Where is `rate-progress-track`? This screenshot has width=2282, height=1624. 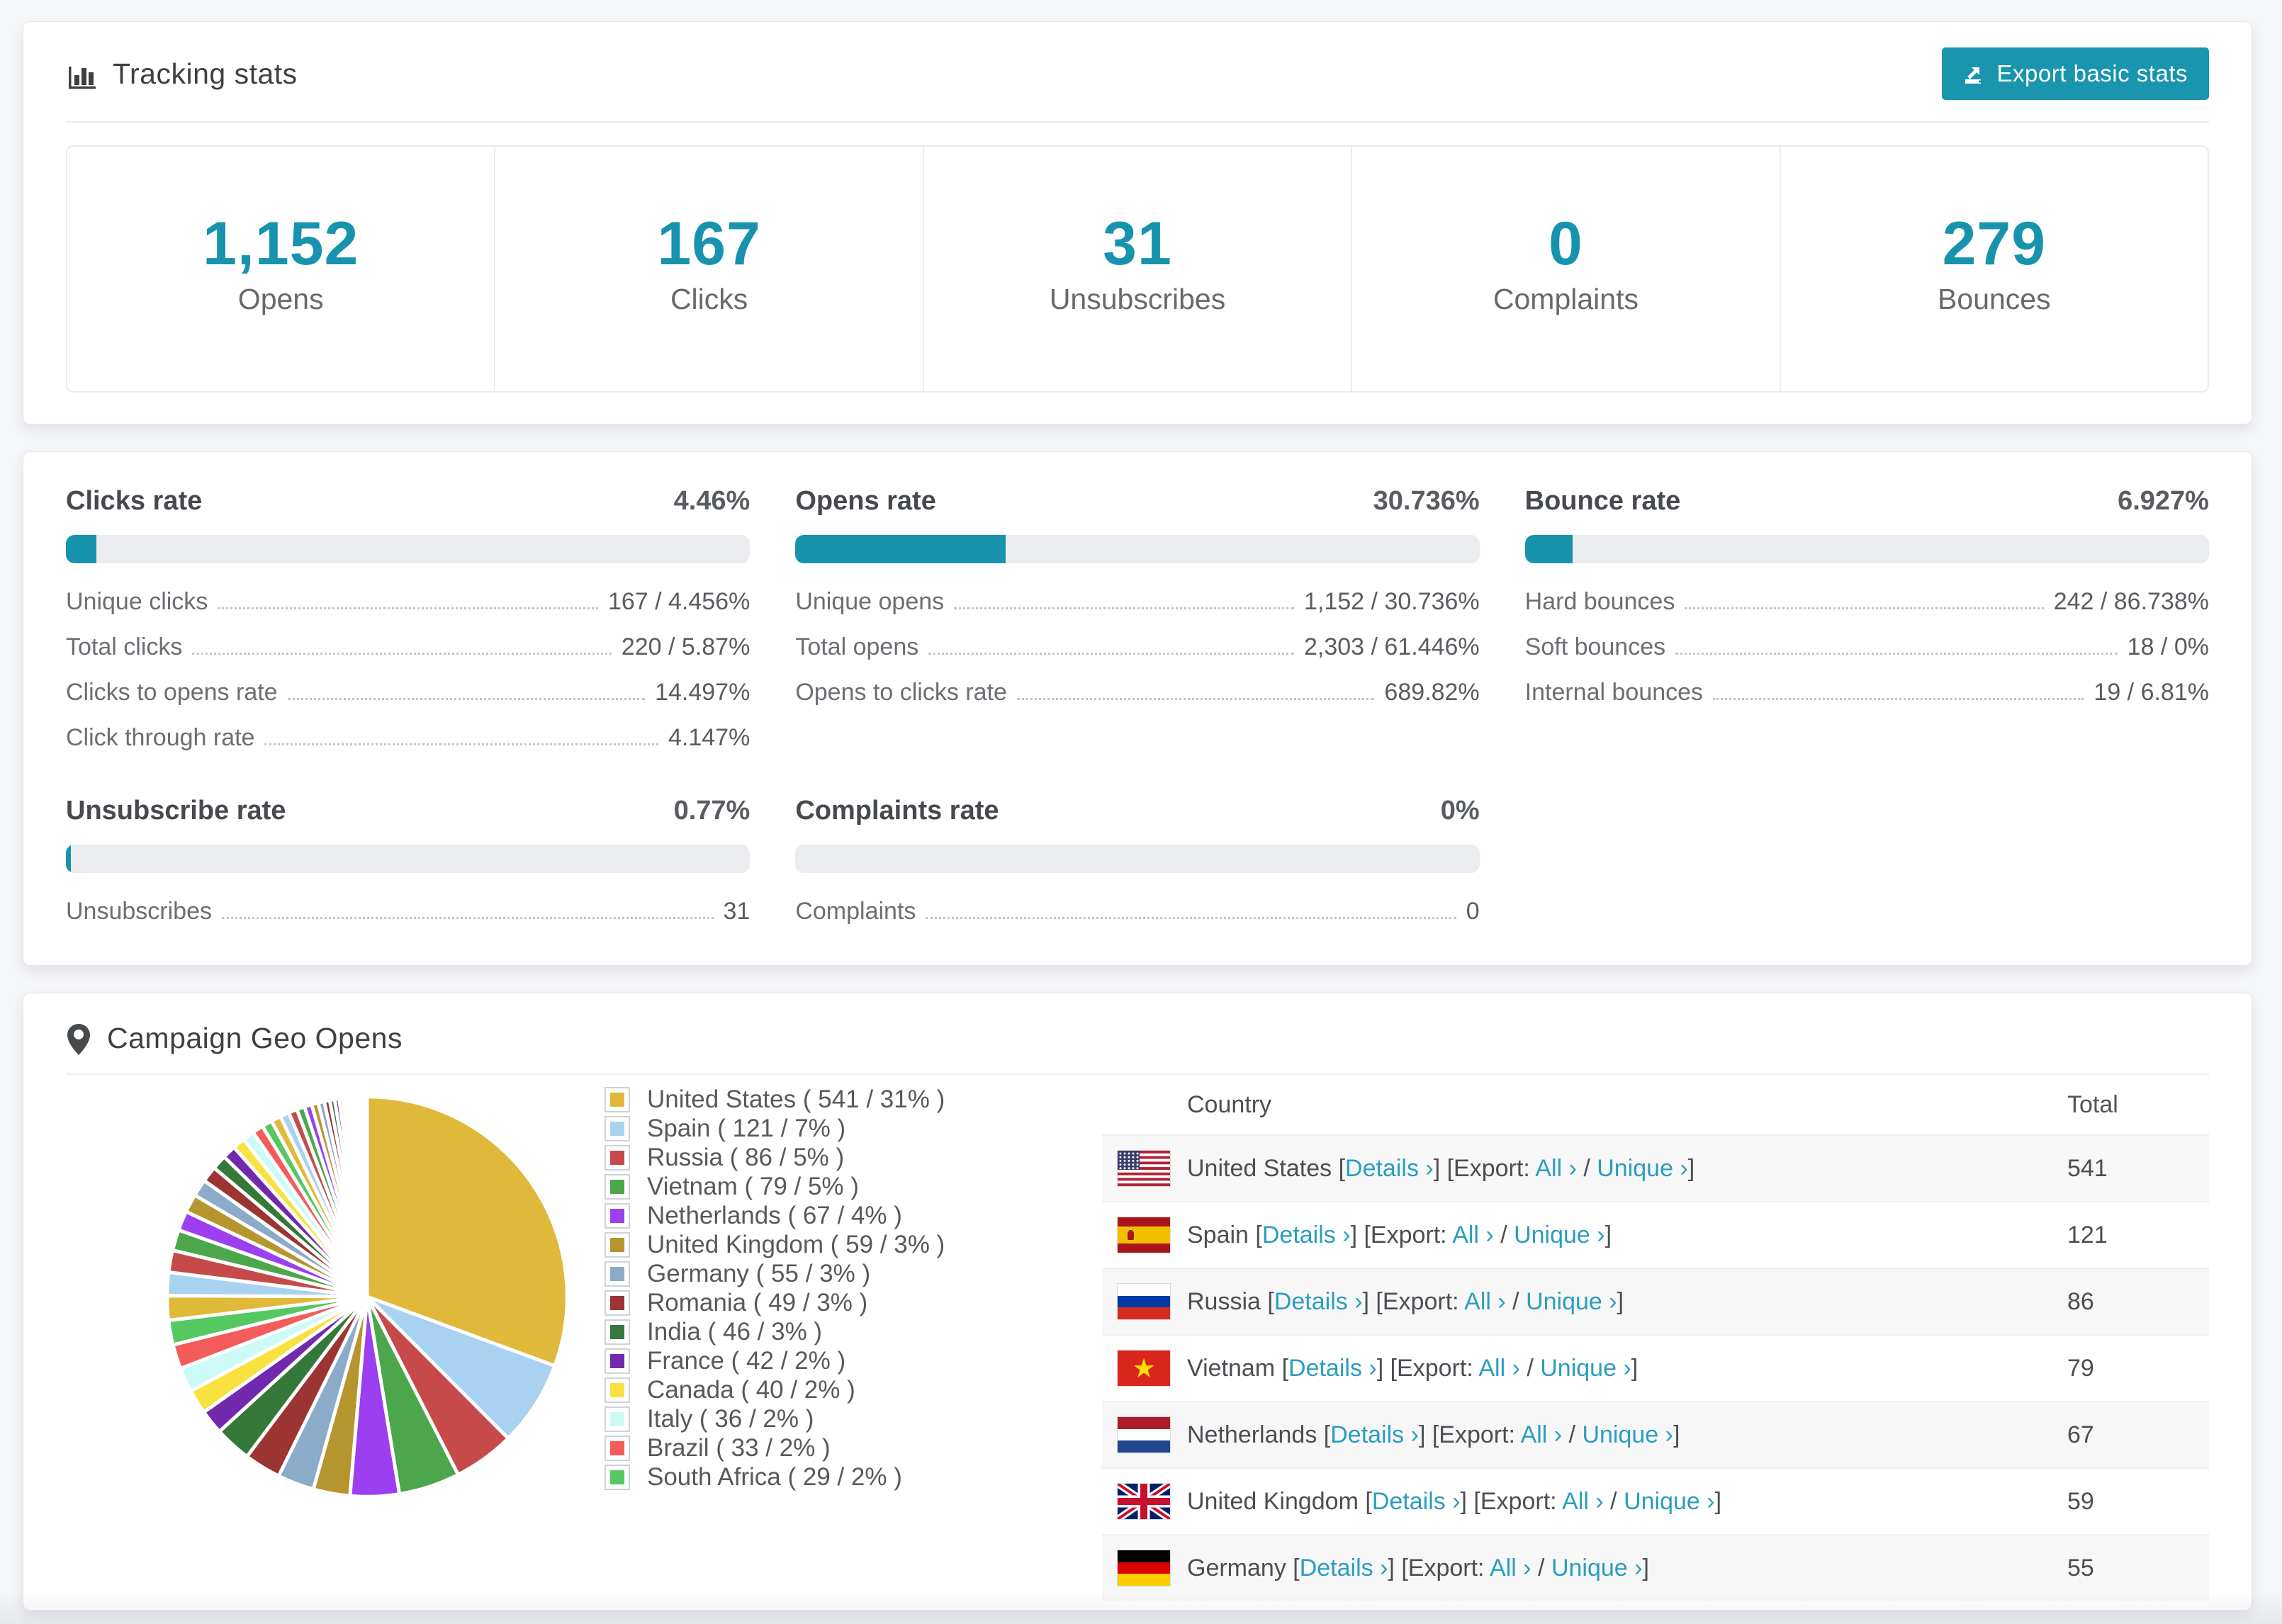 rate-progress-track is located at coordinates (409, 859).